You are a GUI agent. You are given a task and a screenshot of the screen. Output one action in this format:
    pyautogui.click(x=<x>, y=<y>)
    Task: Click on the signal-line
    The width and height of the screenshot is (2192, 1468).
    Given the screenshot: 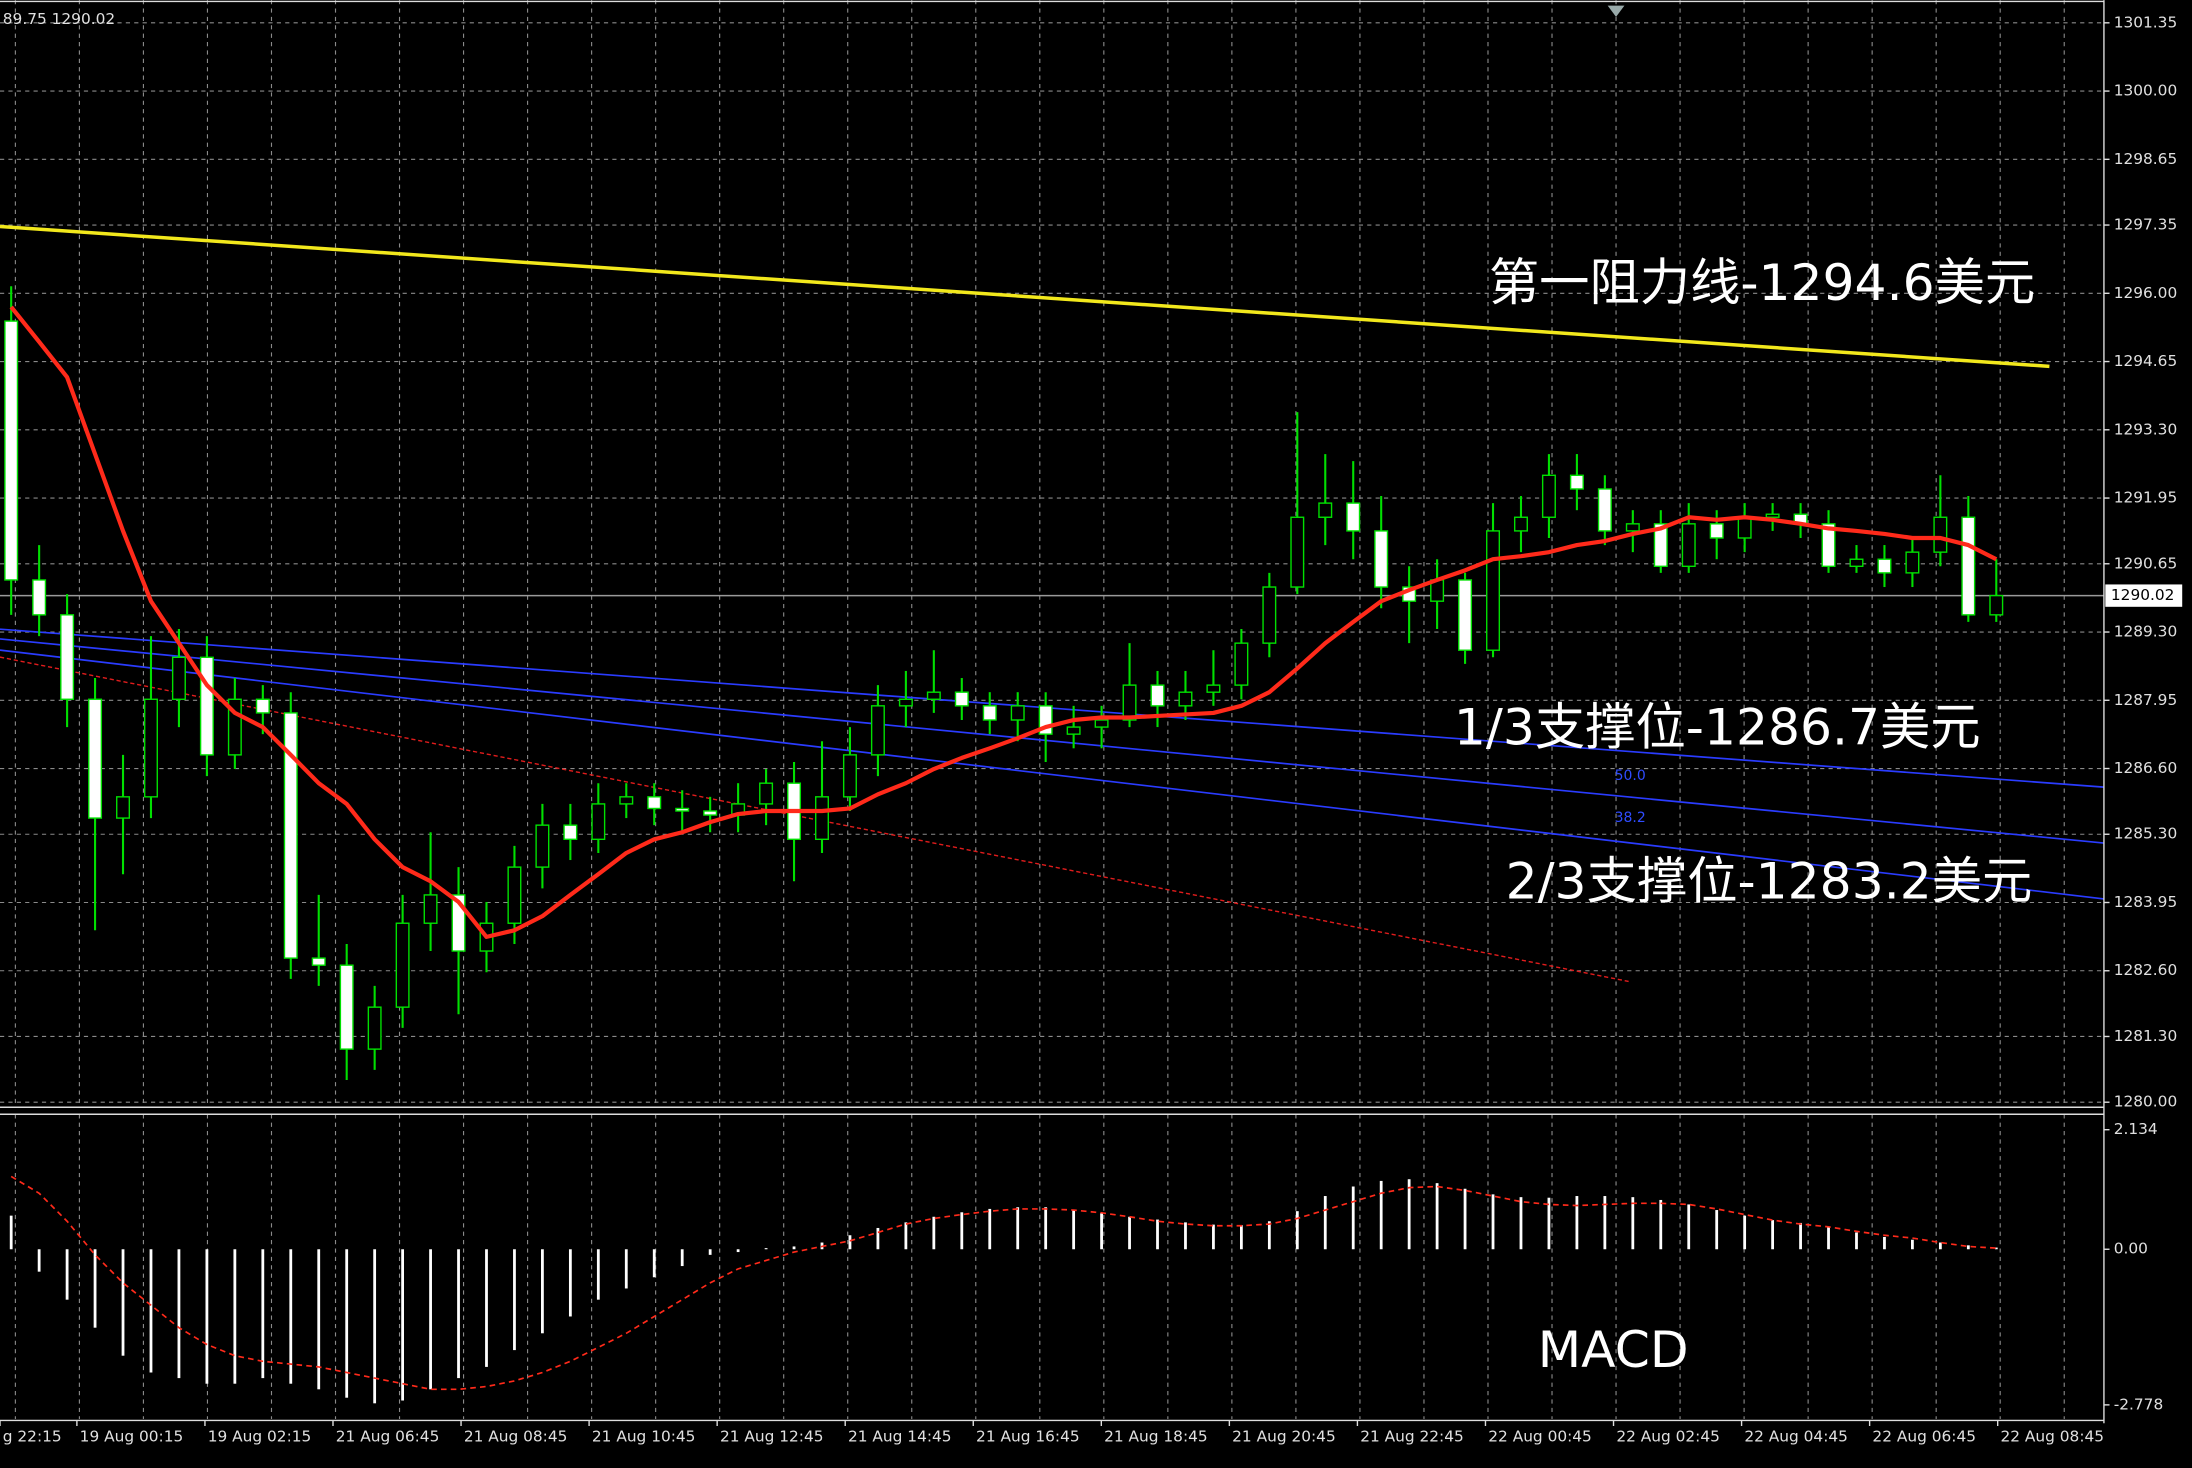 What is the action you would take?
    pyautogui.click(x=1003, y=1283)
    